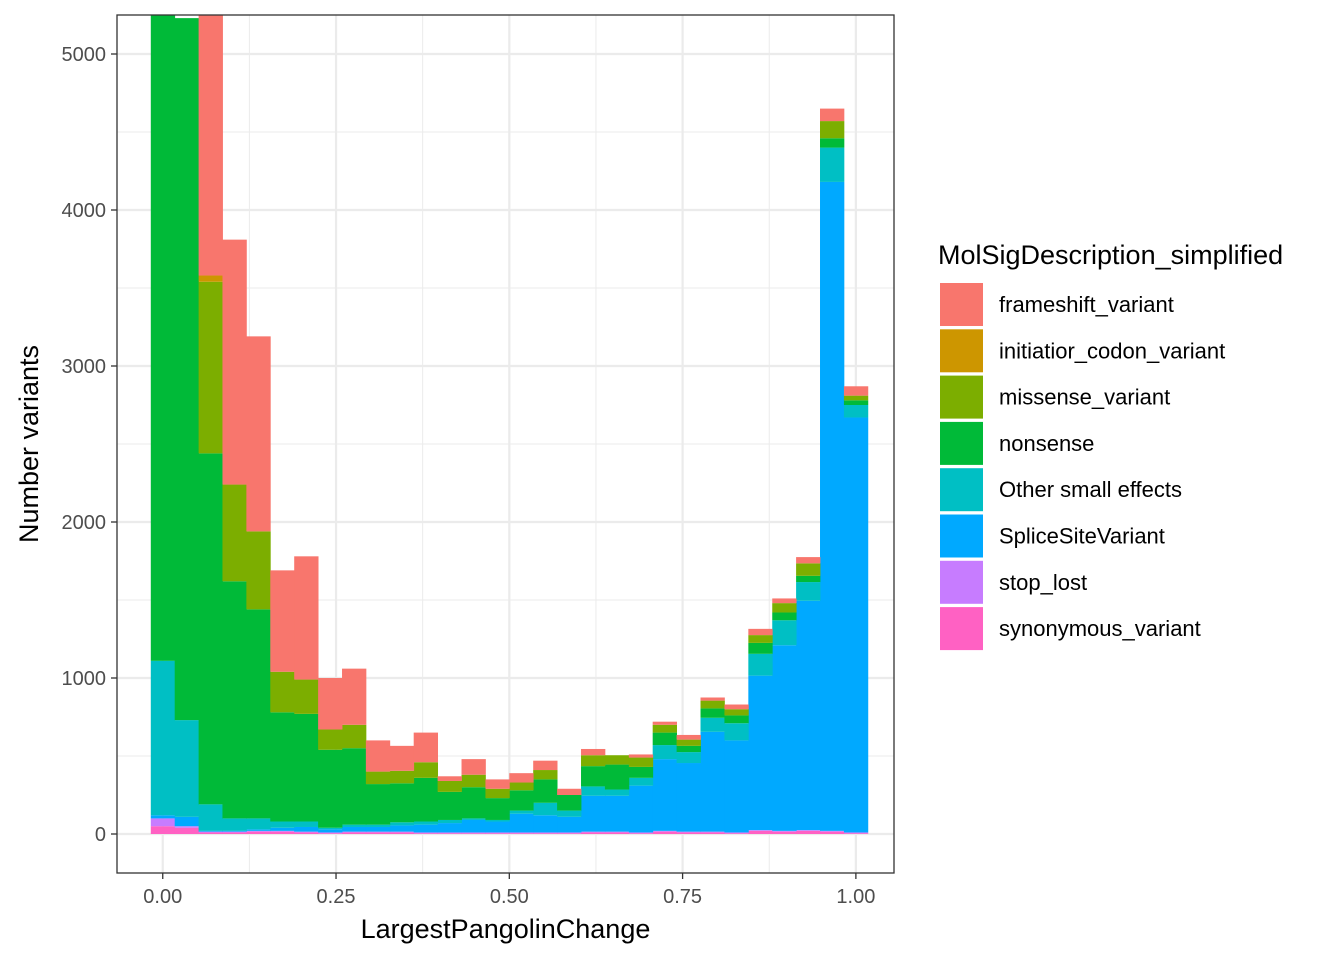 The height and width of the screenshot is (960, 1344). What do you see at coordinates (100, 835) in the screenshot?
I see `y-tick-label: 0` at bounding box center [100, 835].